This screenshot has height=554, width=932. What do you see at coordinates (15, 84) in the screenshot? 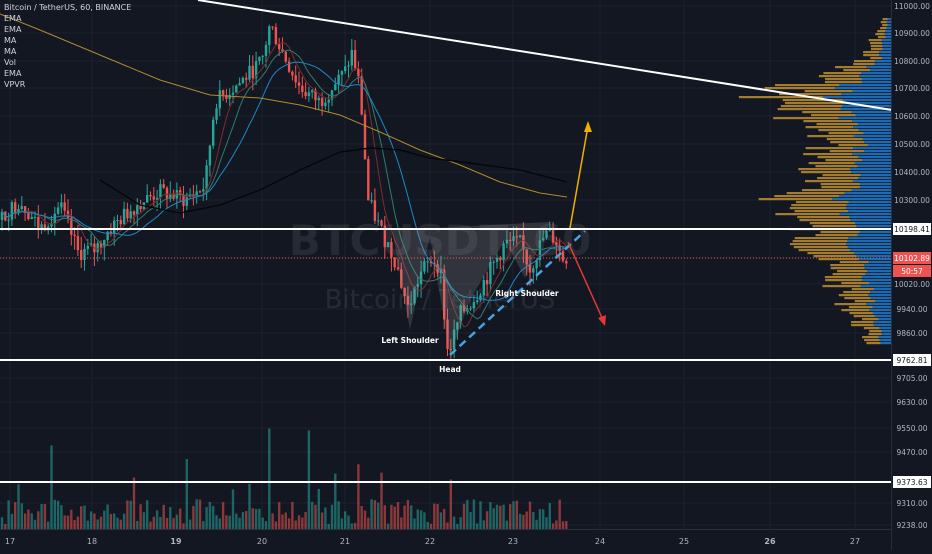
I see `indicator-vpvr: VPVR` at bounding box center [15, 84].